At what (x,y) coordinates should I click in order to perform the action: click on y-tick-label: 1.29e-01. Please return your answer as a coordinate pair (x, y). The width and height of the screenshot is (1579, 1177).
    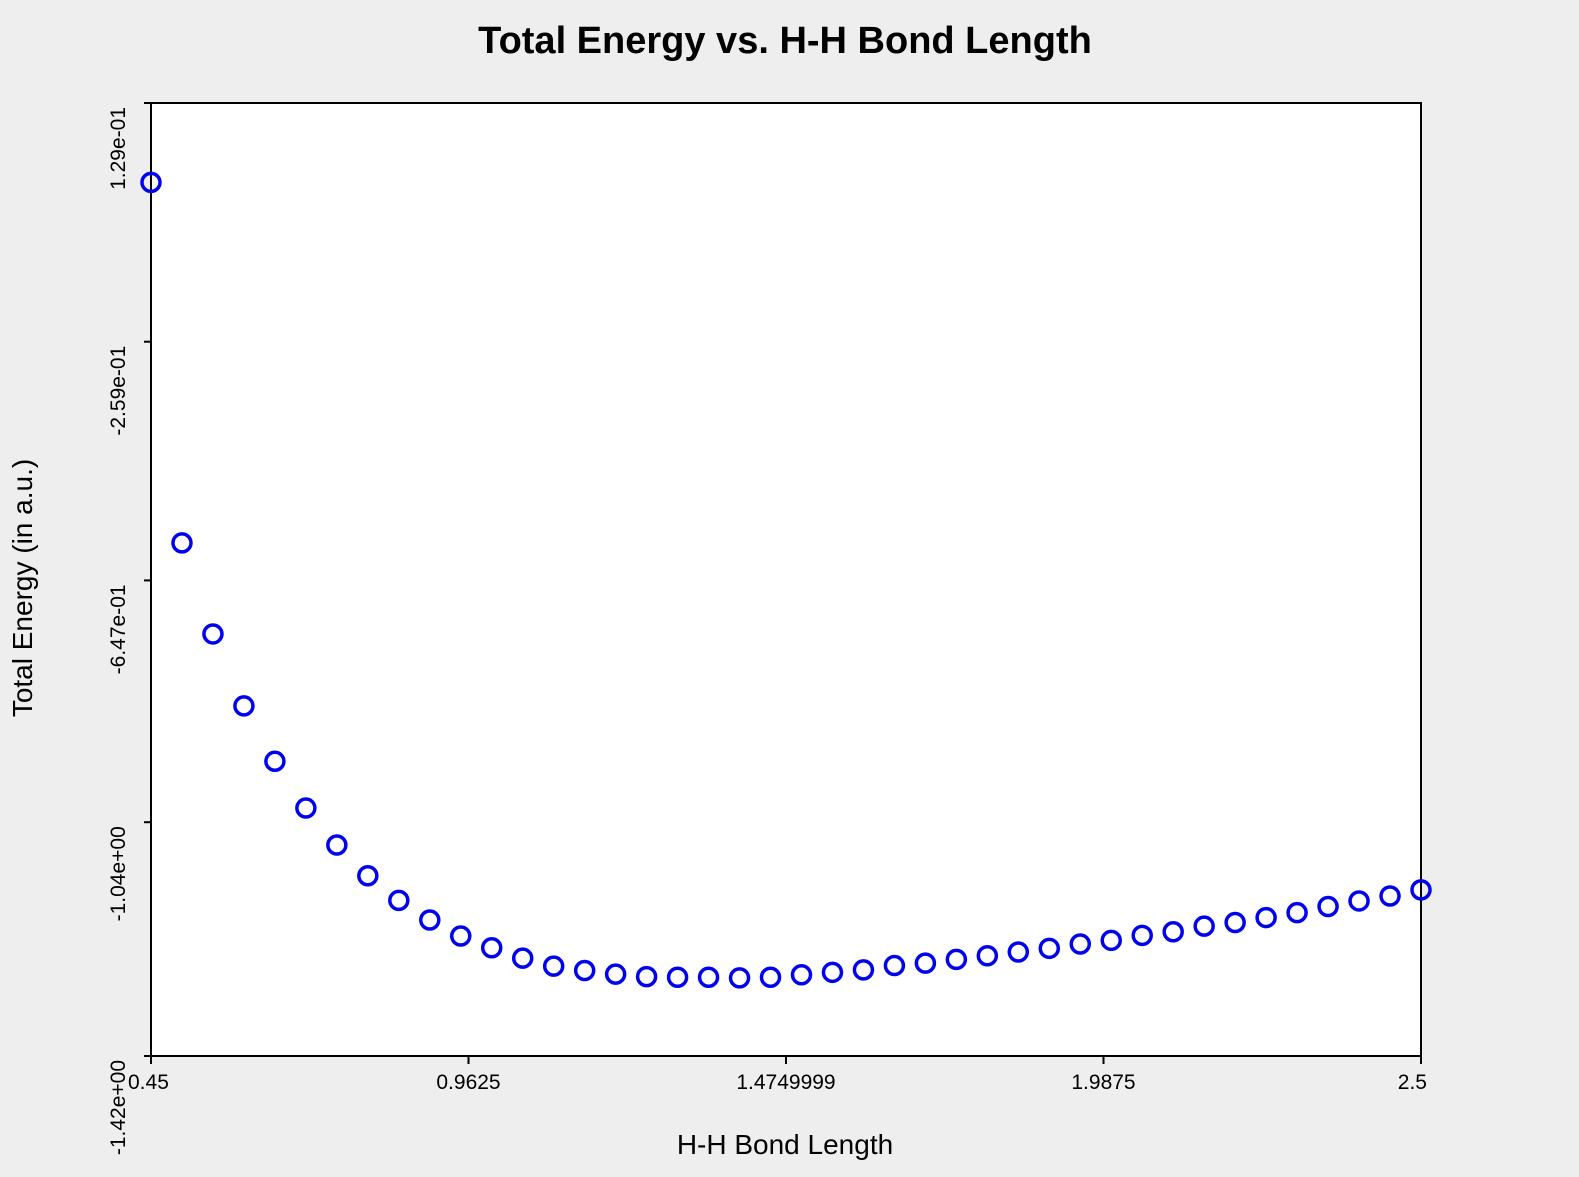
    Looking at the image, I should click on (118, 148).